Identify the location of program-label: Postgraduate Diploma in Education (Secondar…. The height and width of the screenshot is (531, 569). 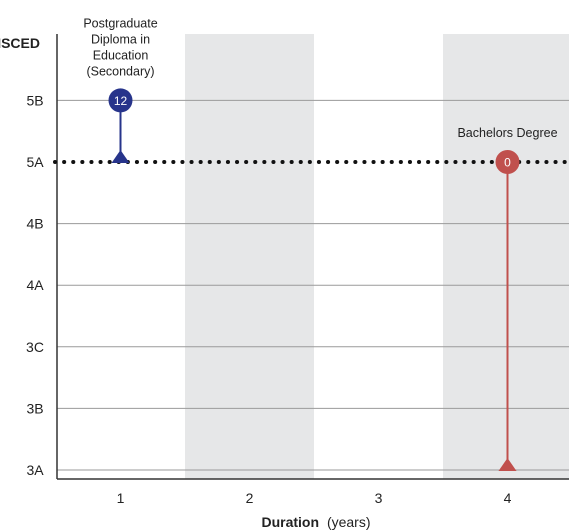
(120, 47).